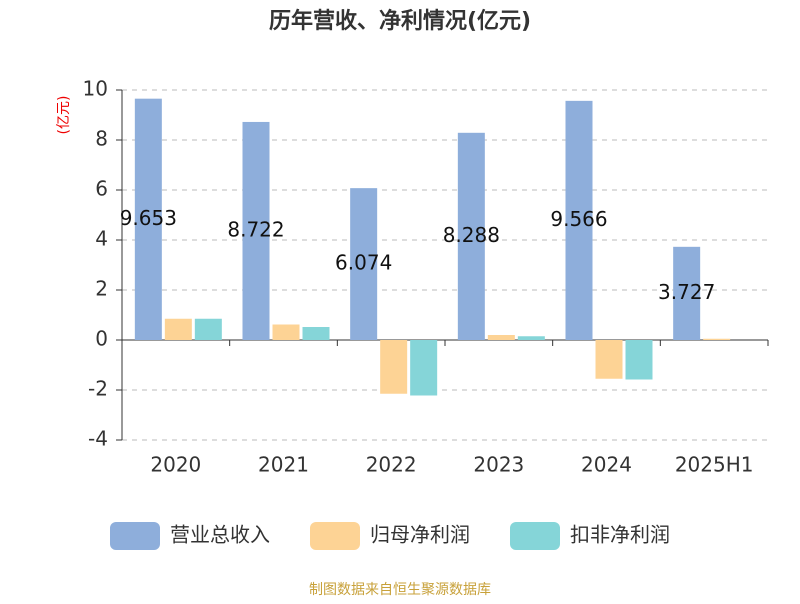 The image size is (800, 604). Describe the element at coordinates (391, 465) in the screenshot. I see `x-tick-label: 2022` at that location.